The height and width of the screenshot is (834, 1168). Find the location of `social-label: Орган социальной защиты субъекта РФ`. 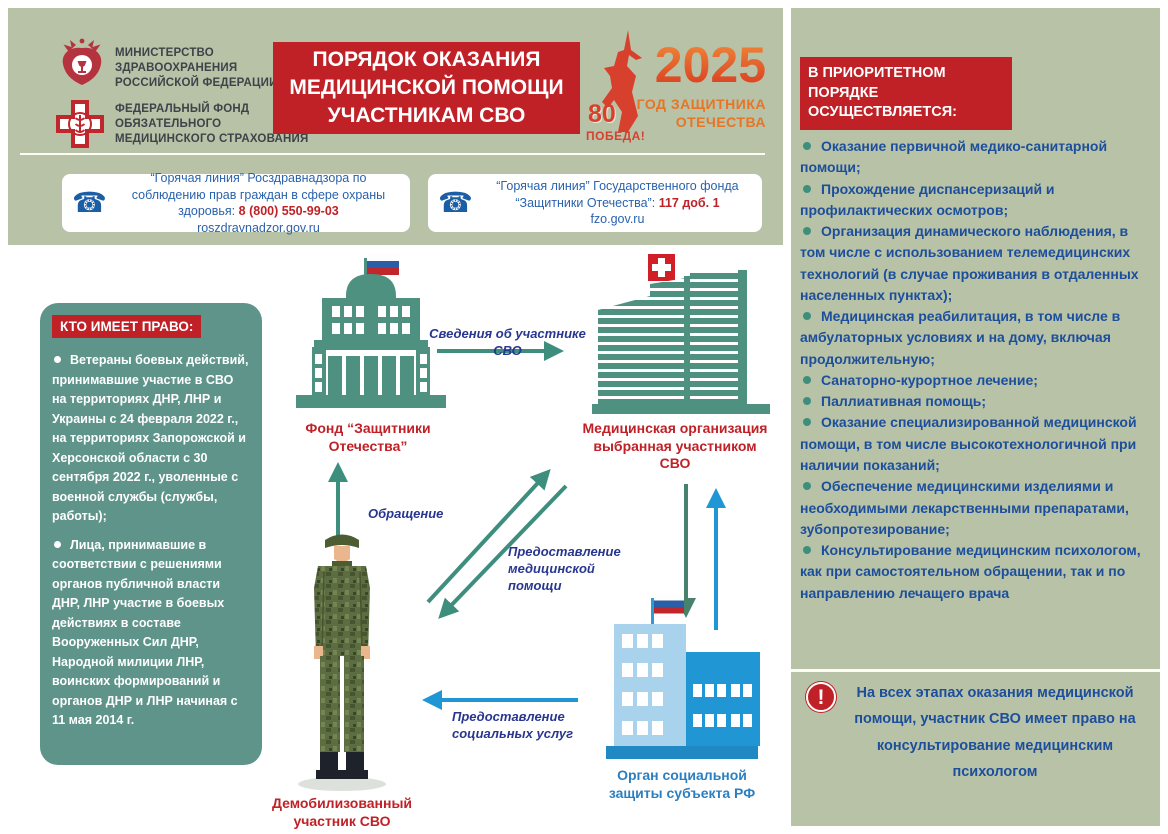

social-label: Орган социальной защиты субъекта РФ is located at coordinates (682, 784).